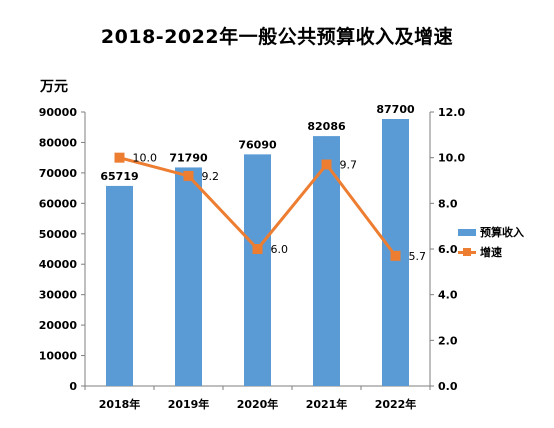  Describe the element at coordinates (58, 295) in the screenshot. I see `y-left-tick-label: 30000` at that location.